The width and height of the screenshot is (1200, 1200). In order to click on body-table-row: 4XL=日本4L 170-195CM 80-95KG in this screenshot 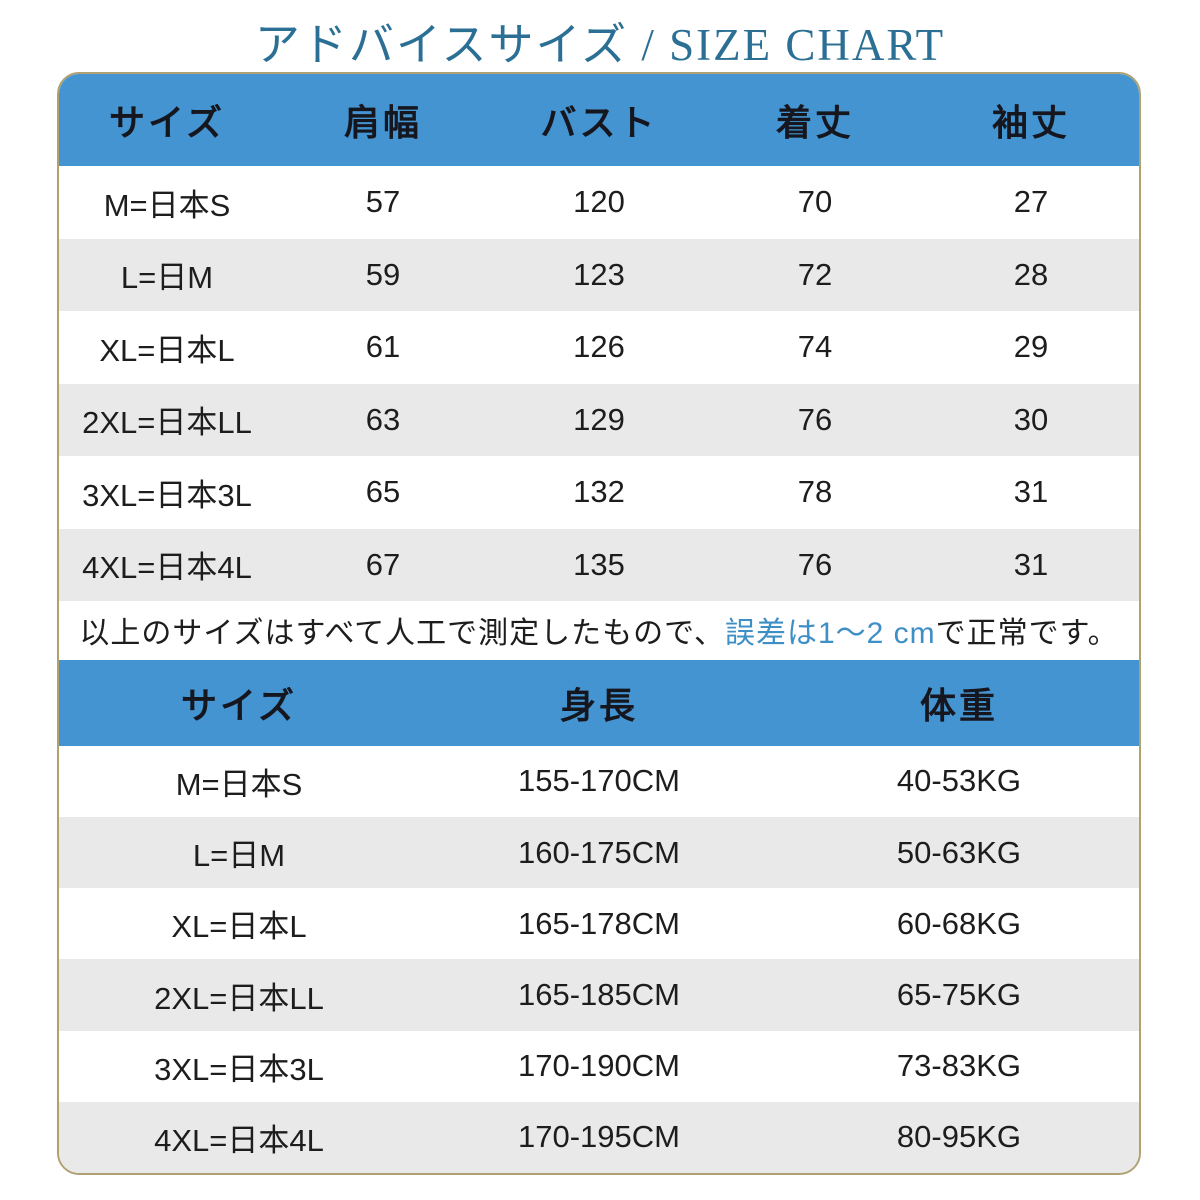, I will do `click(599, 1137)`.